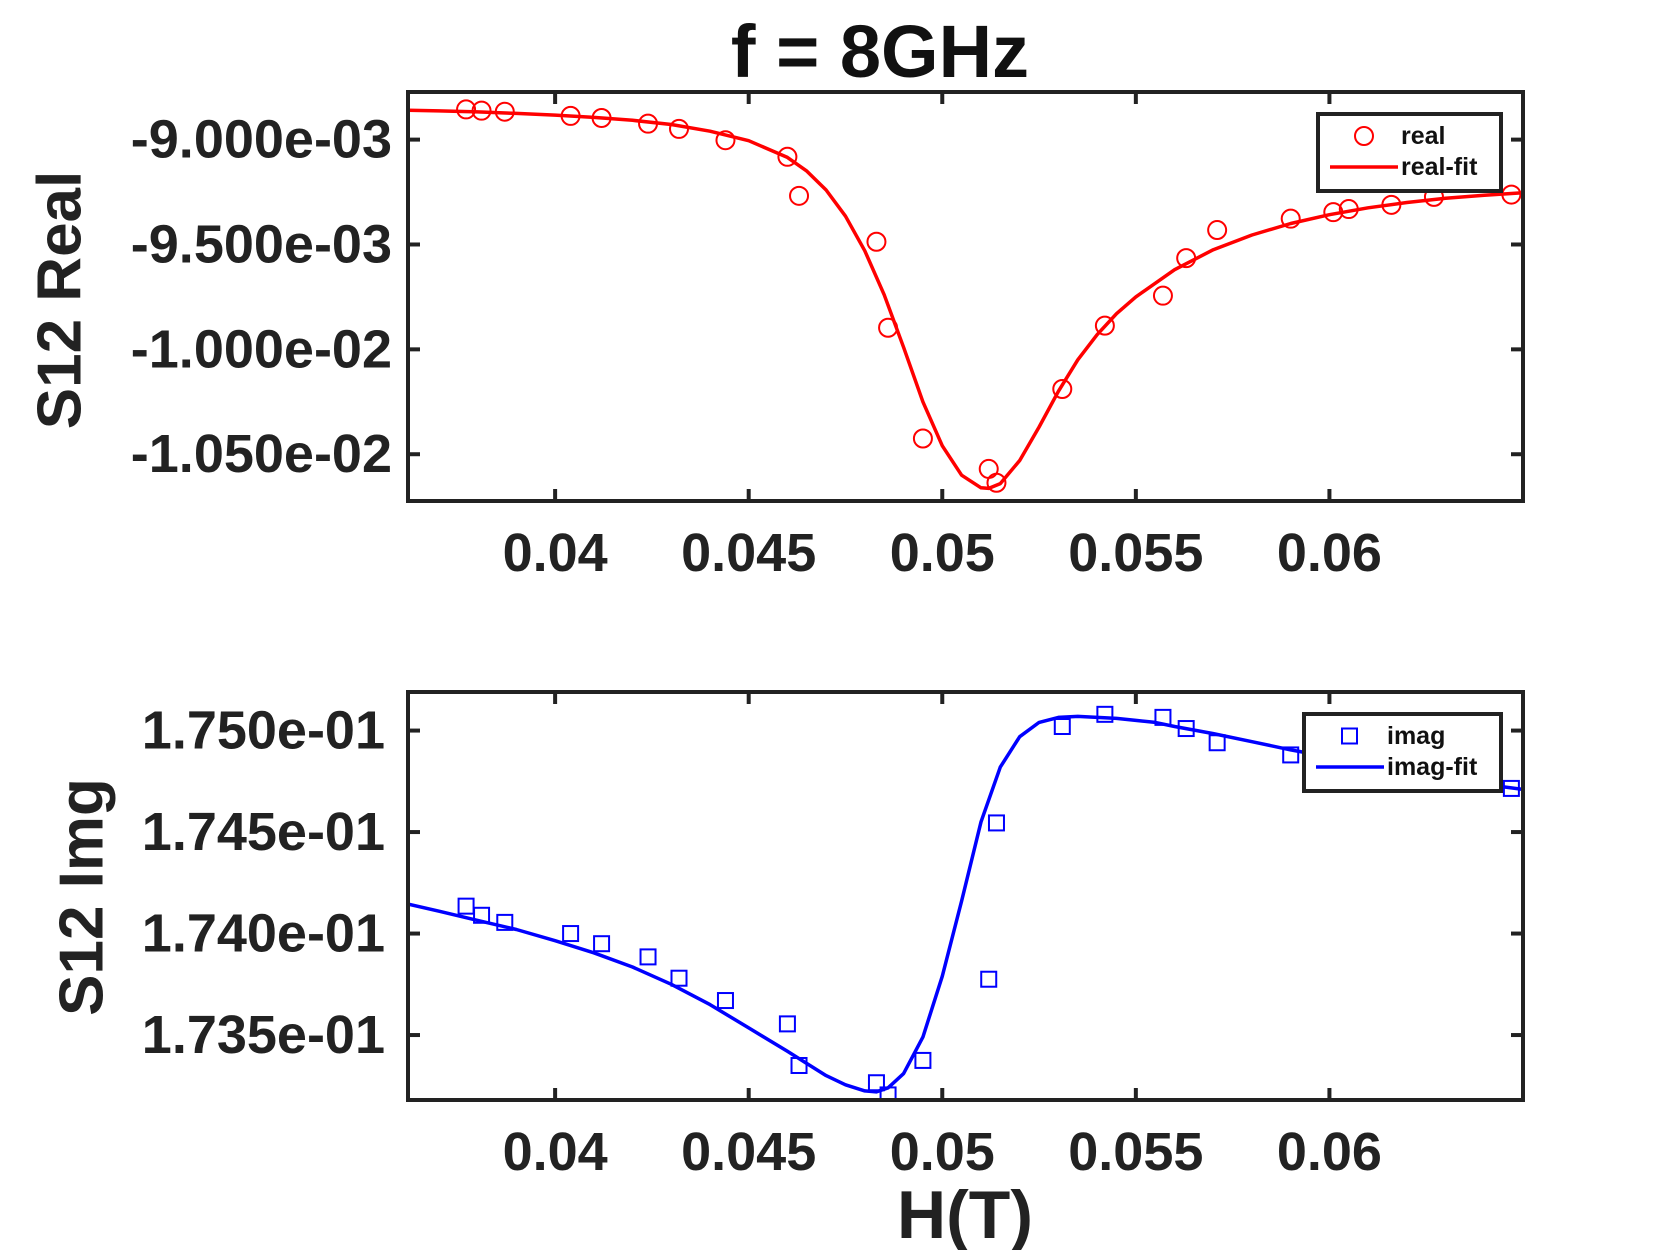 This screenshot has width=1667, height=1255. Describe the element at coordinates (261, 244) in the screenshot. I see `y-tick-label: -9.500e-03` at that location.